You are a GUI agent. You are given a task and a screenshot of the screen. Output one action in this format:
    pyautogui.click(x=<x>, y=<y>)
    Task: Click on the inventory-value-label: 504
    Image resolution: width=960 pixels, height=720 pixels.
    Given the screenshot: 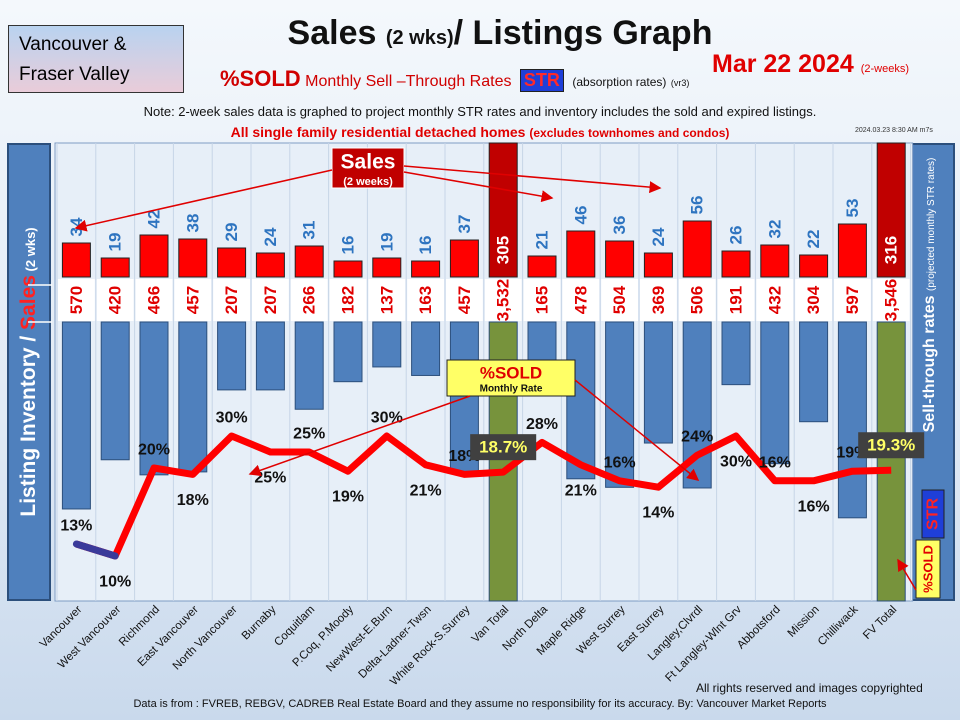 What is the action you would take?
    pyautogui.click(x=619, y=299)
    